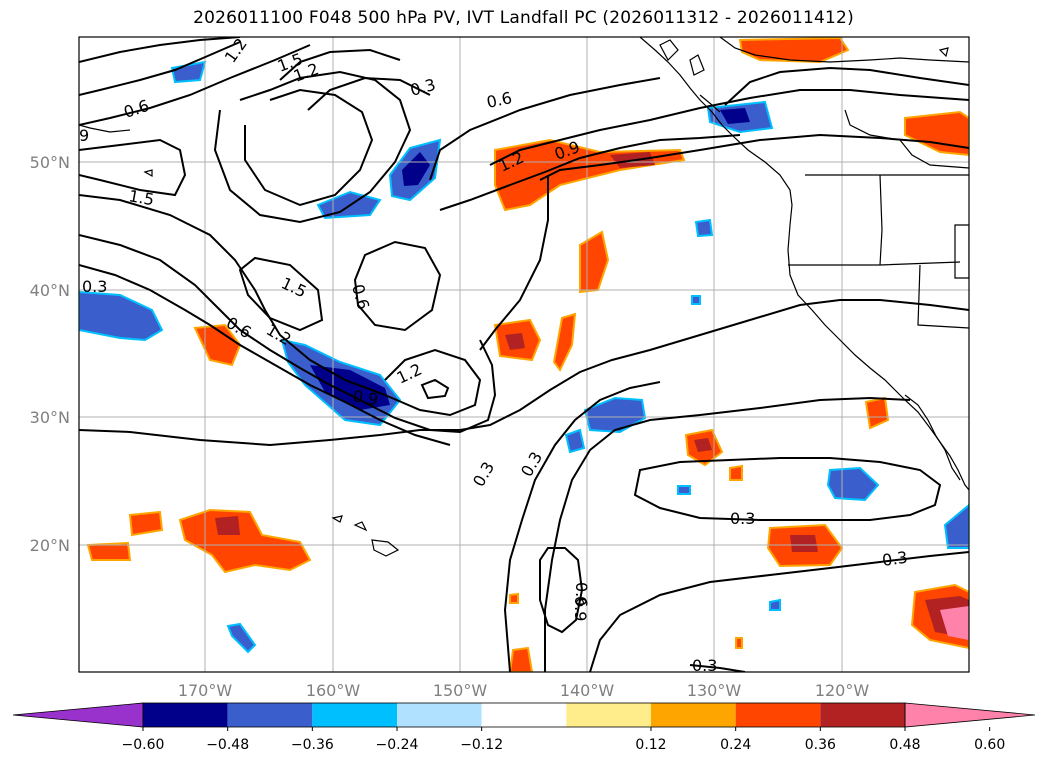 The width and height of the screenshot is (1047, 765). I want to click on lon-label: 170°W, so click(205, 690).